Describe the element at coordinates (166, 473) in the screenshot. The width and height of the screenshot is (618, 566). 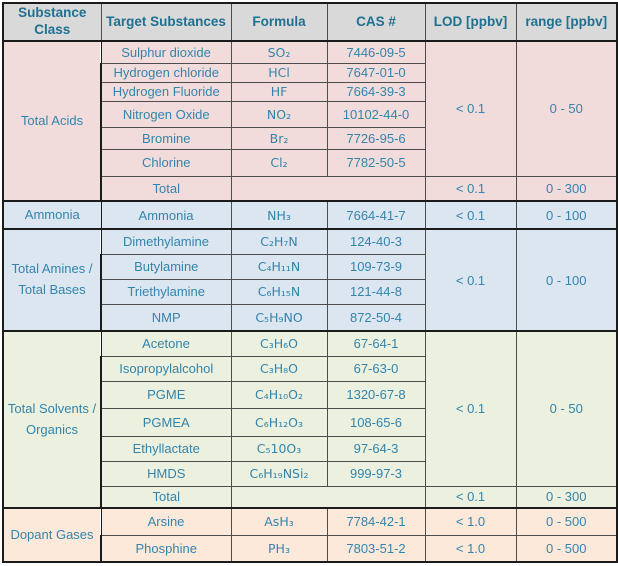
I see `substance-cell: HMDS` at that location.